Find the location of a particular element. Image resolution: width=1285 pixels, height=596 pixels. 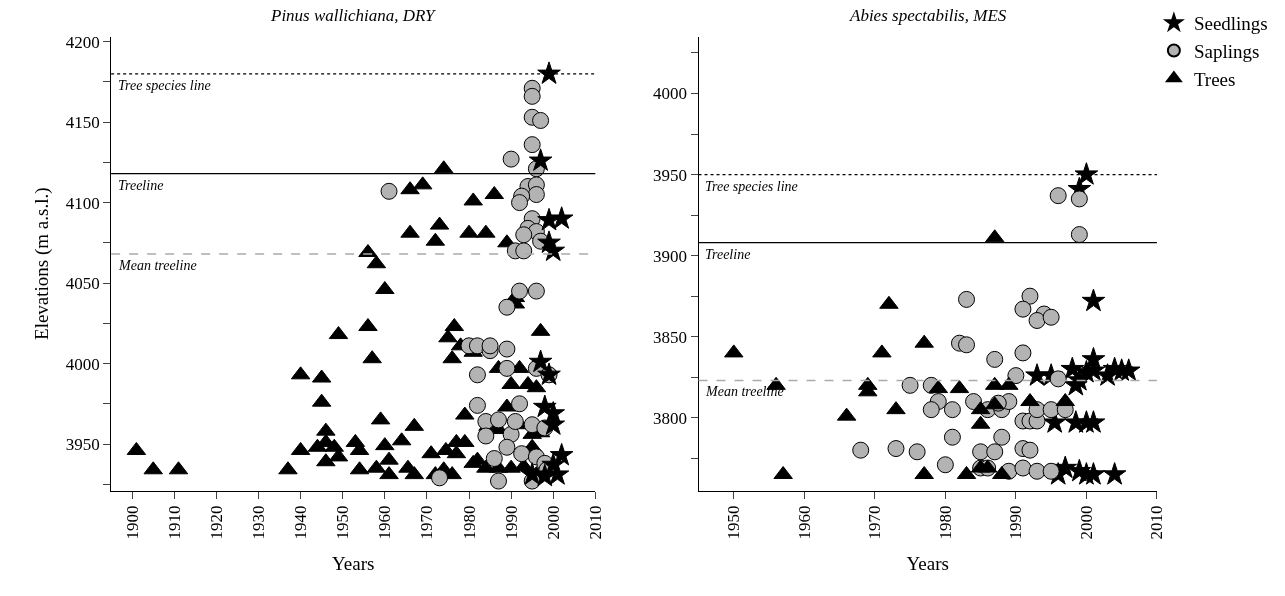

y-tick-label: 4100 is located at coordinates (82, 203).